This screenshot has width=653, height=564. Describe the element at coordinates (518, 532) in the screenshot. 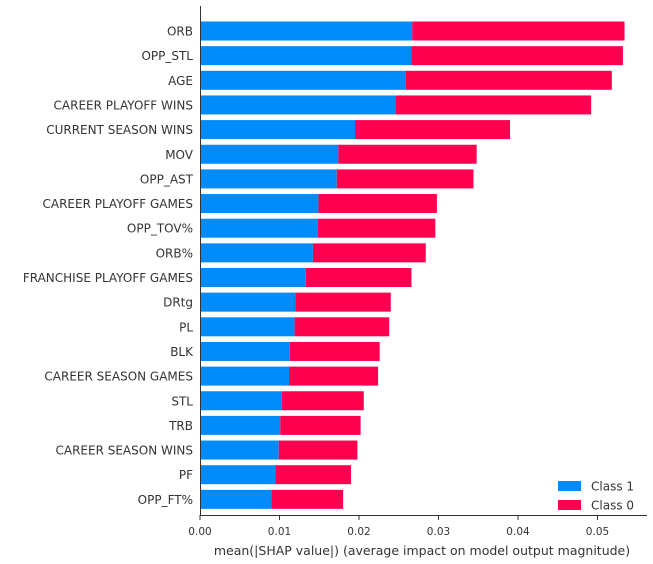

I see `x-tick-label: 0.04` at that location.